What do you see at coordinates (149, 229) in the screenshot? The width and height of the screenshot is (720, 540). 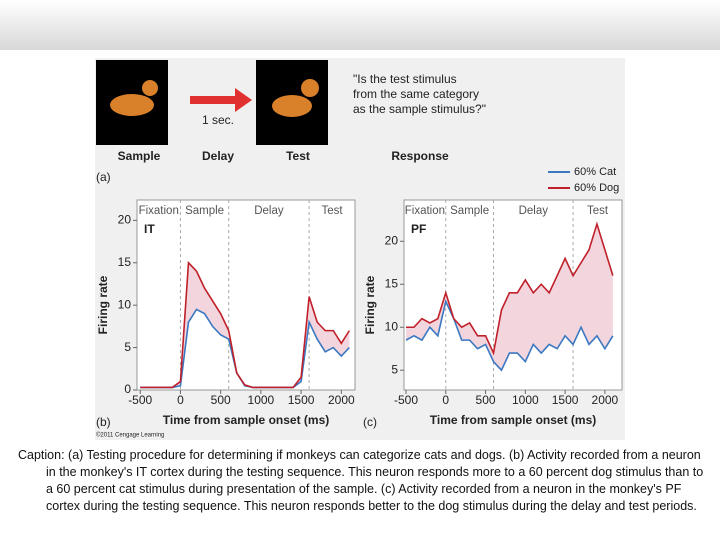 I see `region-label: IT` at bounding box center [149, 229].